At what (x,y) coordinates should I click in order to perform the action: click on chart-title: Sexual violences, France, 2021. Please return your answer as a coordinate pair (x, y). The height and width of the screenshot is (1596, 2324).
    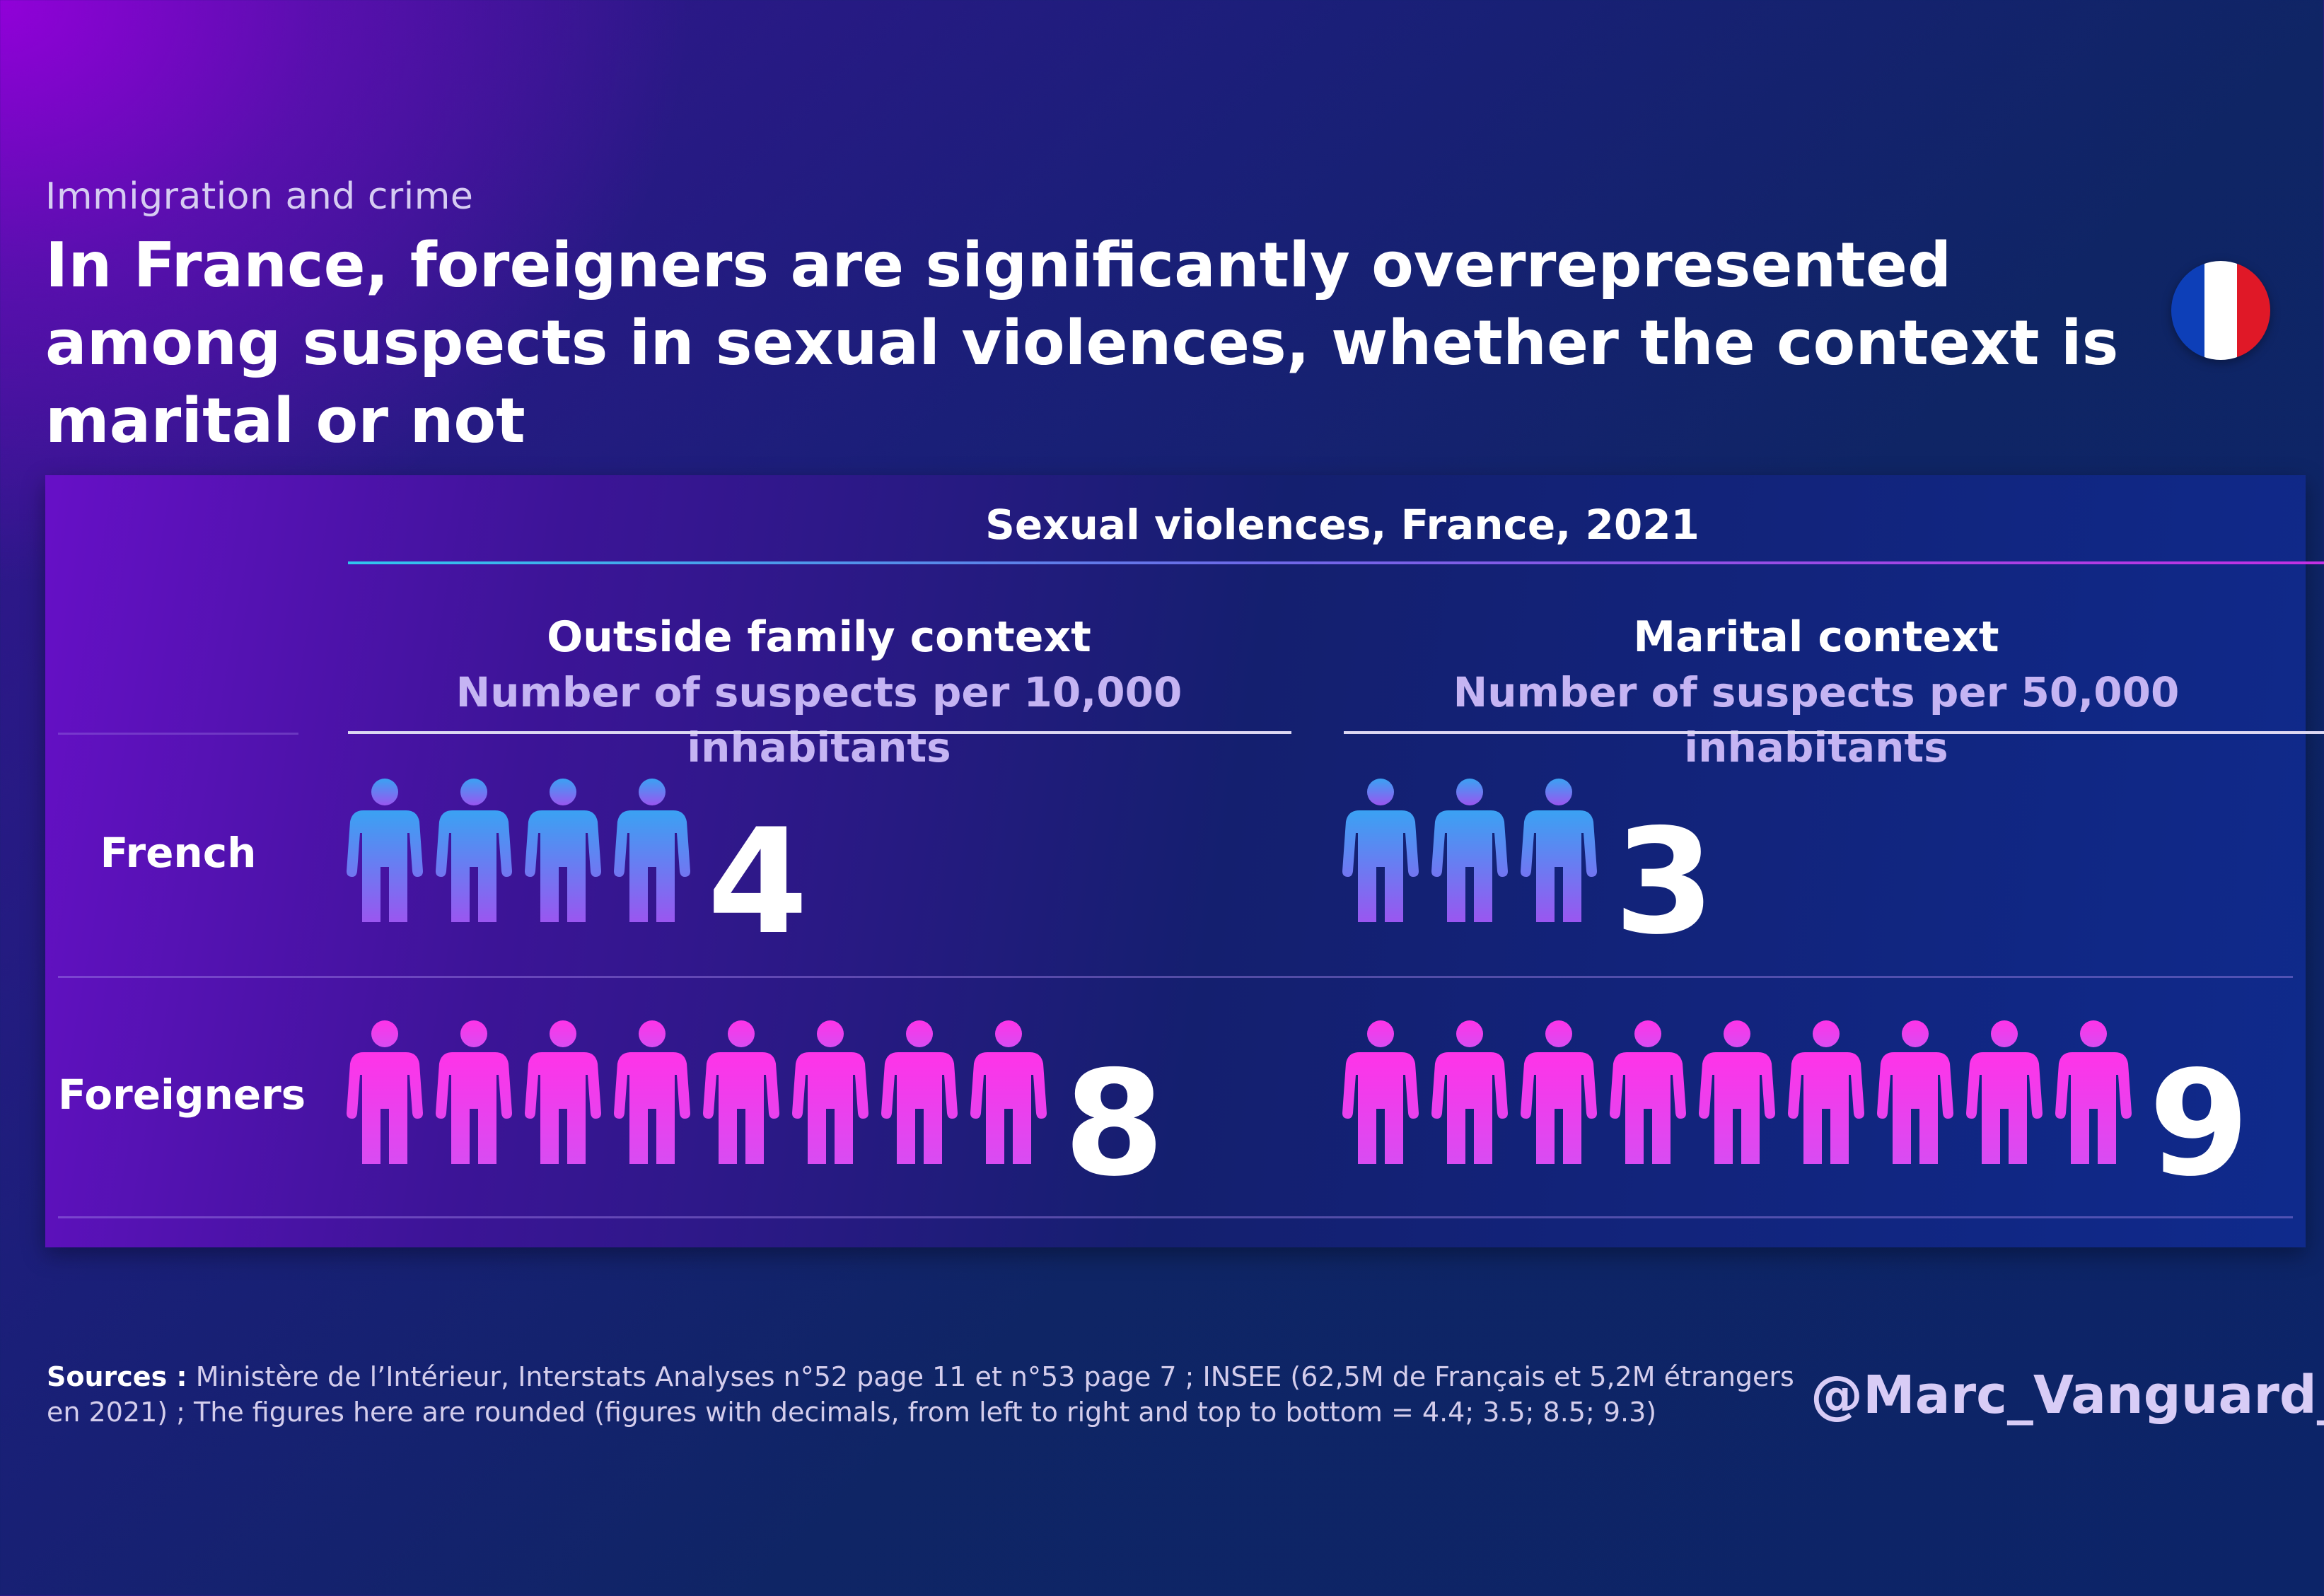
    Looking at the image, I should click on (1342, 525).